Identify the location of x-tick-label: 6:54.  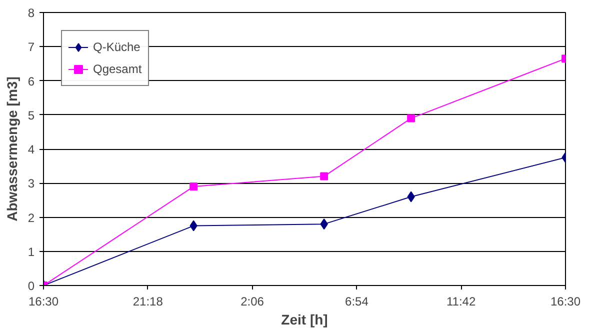
(357, 301).